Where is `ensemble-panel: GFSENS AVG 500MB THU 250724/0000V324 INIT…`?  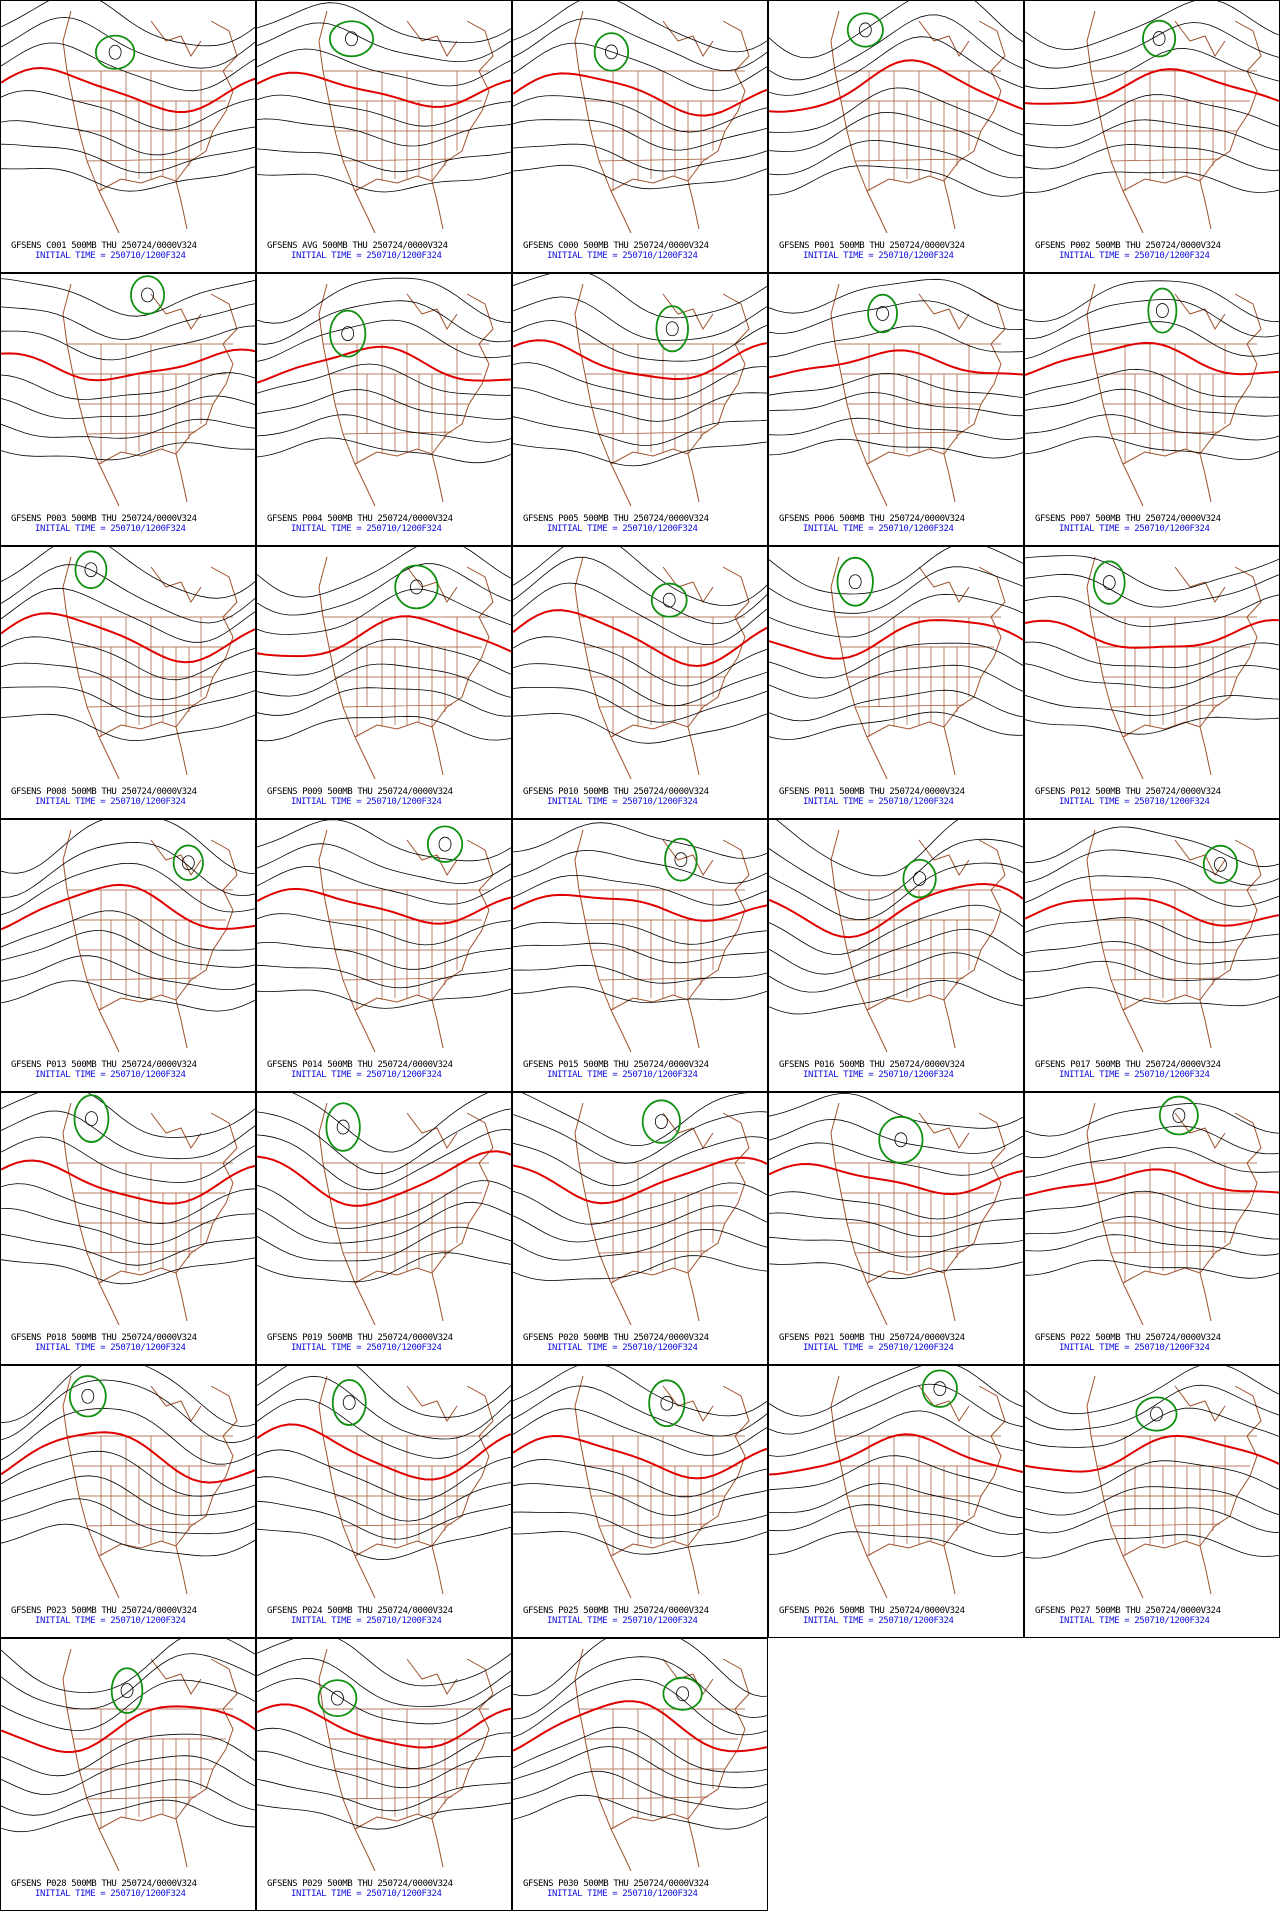 ensemble-panel: GFSENS AVG 500MB THU 250724/0000V324 INIT… is located at coordinates (384, 136).